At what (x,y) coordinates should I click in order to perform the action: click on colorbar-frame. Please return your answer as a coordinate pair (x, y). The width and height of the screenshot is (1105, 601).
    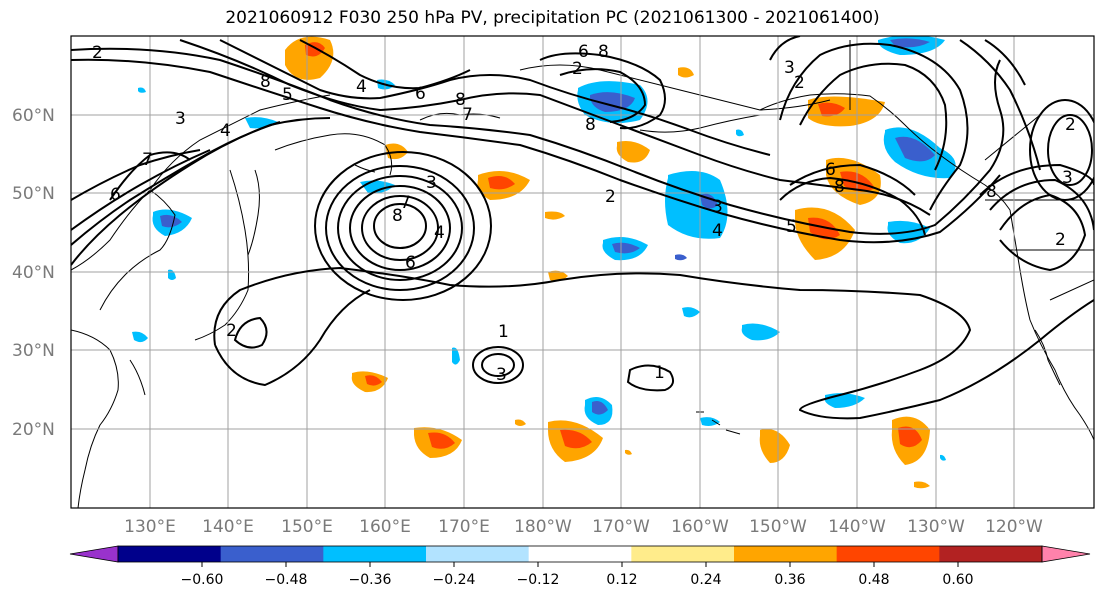
    Looking at the image, I should click on (580, 554).